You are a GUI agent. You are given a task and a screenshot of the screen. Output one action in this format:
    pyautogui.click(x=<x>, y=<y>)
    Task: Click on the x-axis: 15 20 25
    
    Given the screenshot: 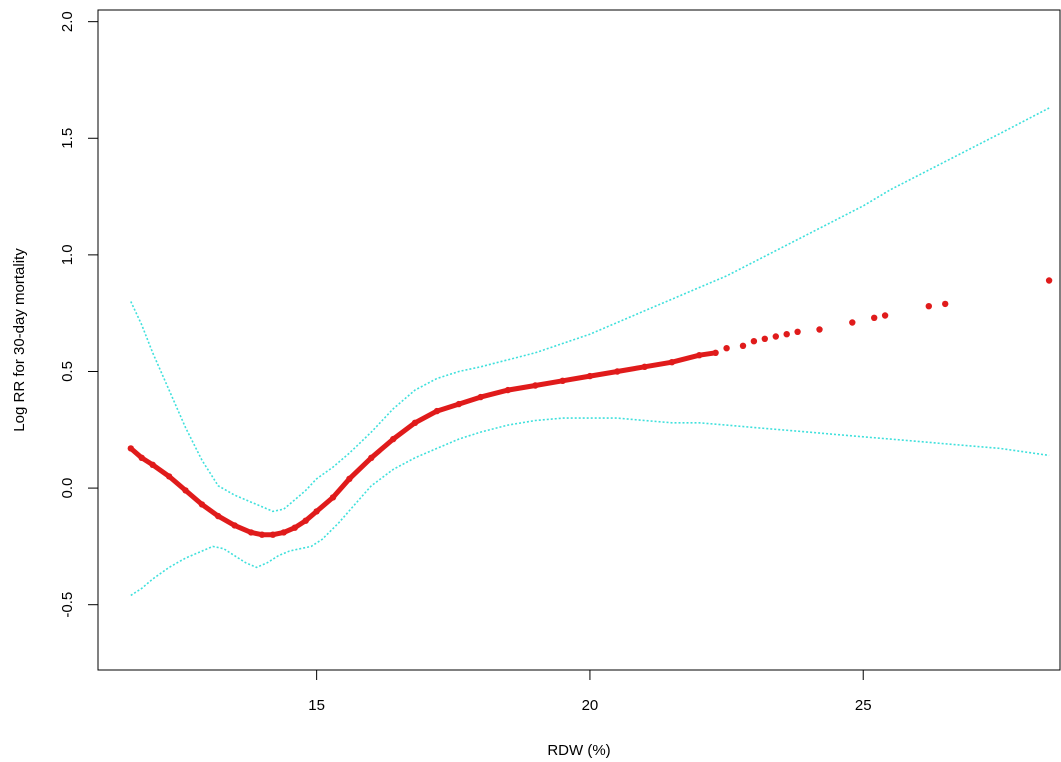 What is the action you would take?
    pyautogui.click(x=590, y=692)
    